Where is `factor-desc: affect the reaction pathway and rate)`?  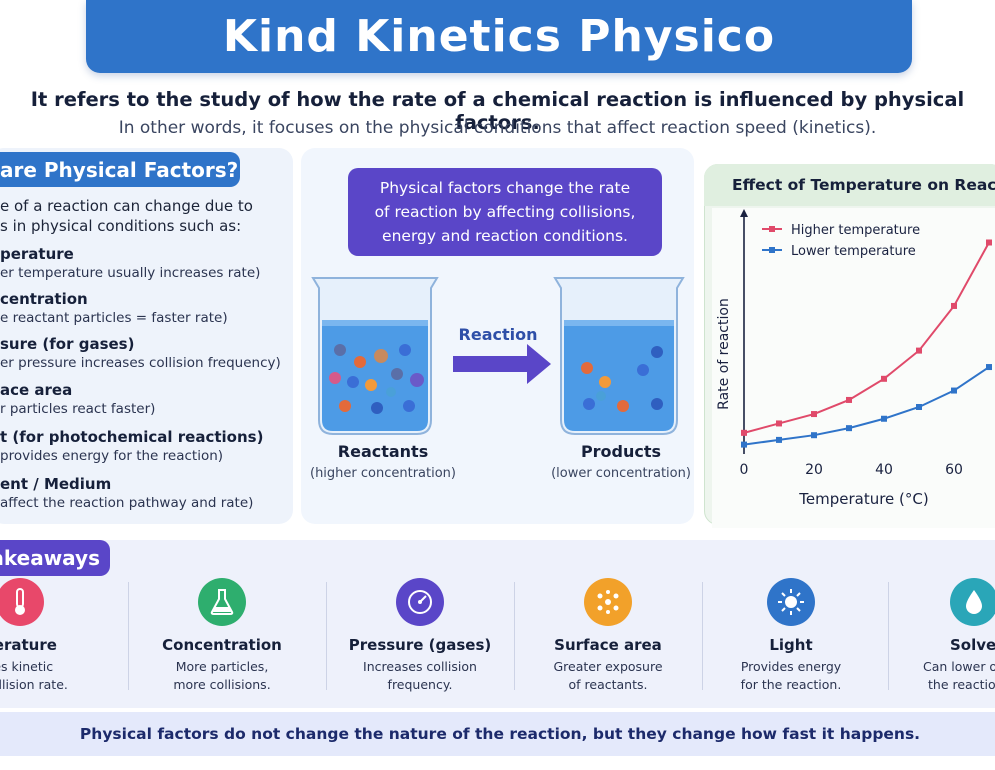 factor-desc: affect the reaction pathway and rate) is located at coordinates (127, 503).